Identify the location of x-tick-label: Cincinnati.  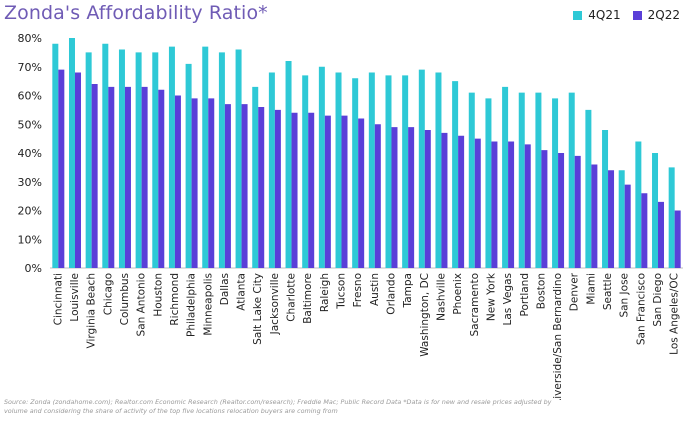
(58, 299).